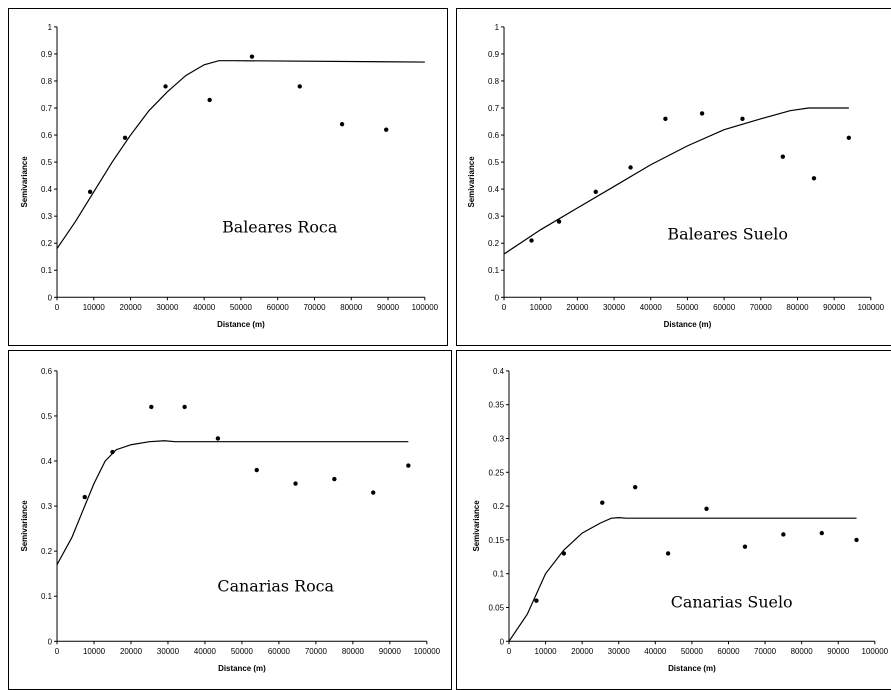 Image resolution: width=891 pixels, height=690 pixels. Describe the element at coordinates (47, 371) in the screenshot. I see `y-tick-label: 0.6` at that location.